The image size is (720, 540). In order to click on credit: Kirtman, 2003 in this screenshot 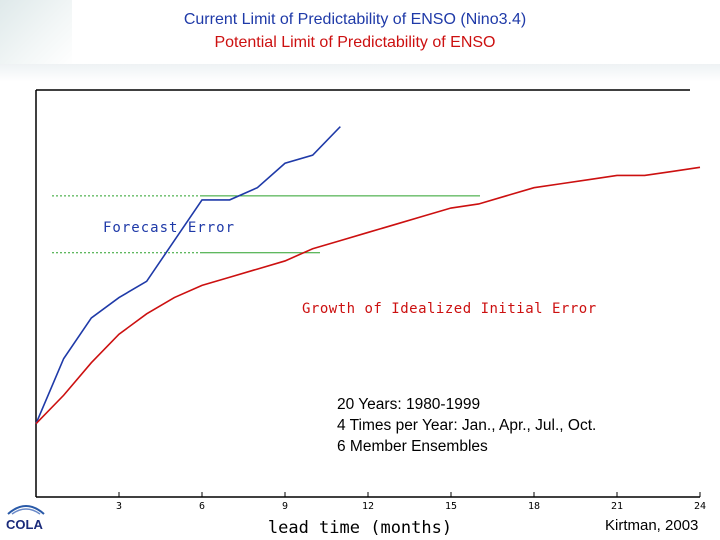, I will do `click(652, 525)`.